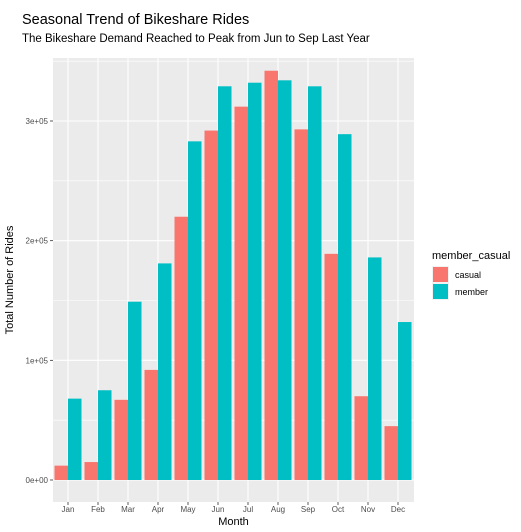 This screenshot has width=521, height=532. What do you see at coordinates (315, 283) in the screenshot?
I see `bar-member-sep` at bounding box center [315, 283].